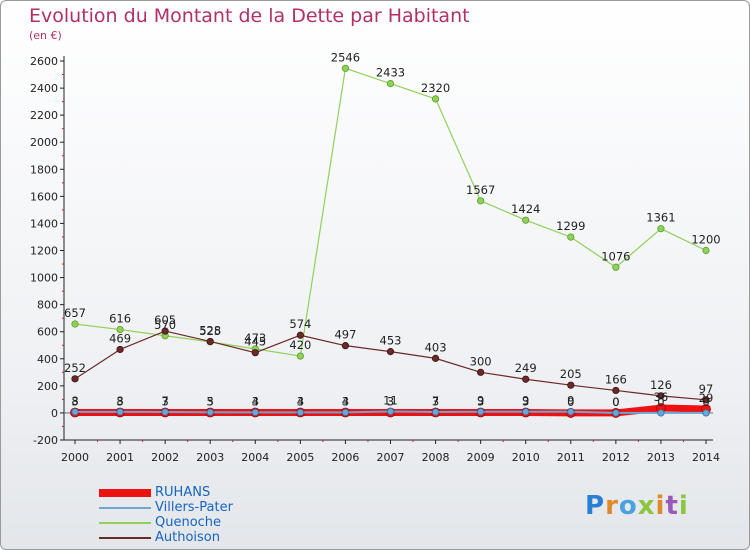 Image resolution: width=750 pixels, height=550 pixels. Describe the element at coordinates (616, 379) in the screenshot. I see `data-label-authoison: 166` at that location.